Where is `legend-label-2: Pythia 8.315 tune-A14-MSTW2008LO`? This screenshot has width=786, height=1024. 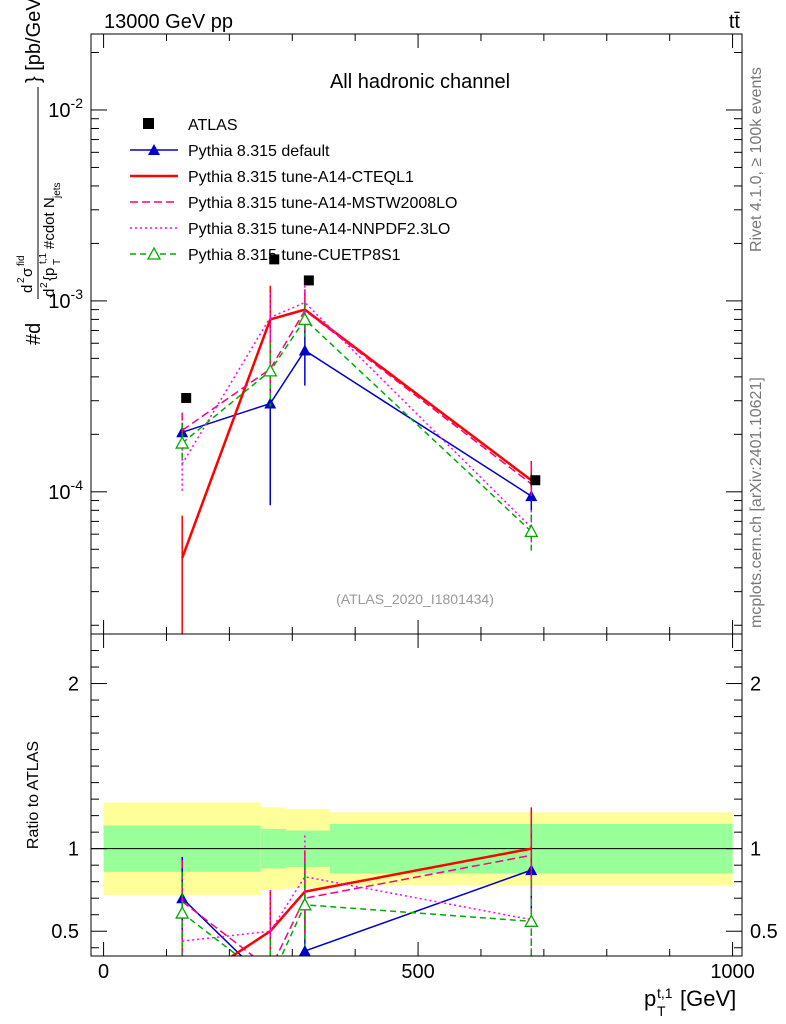 legend-label-2: Pythia 8.315 tune-A14-MSTW2008LO is located at coordinates (322, 203).